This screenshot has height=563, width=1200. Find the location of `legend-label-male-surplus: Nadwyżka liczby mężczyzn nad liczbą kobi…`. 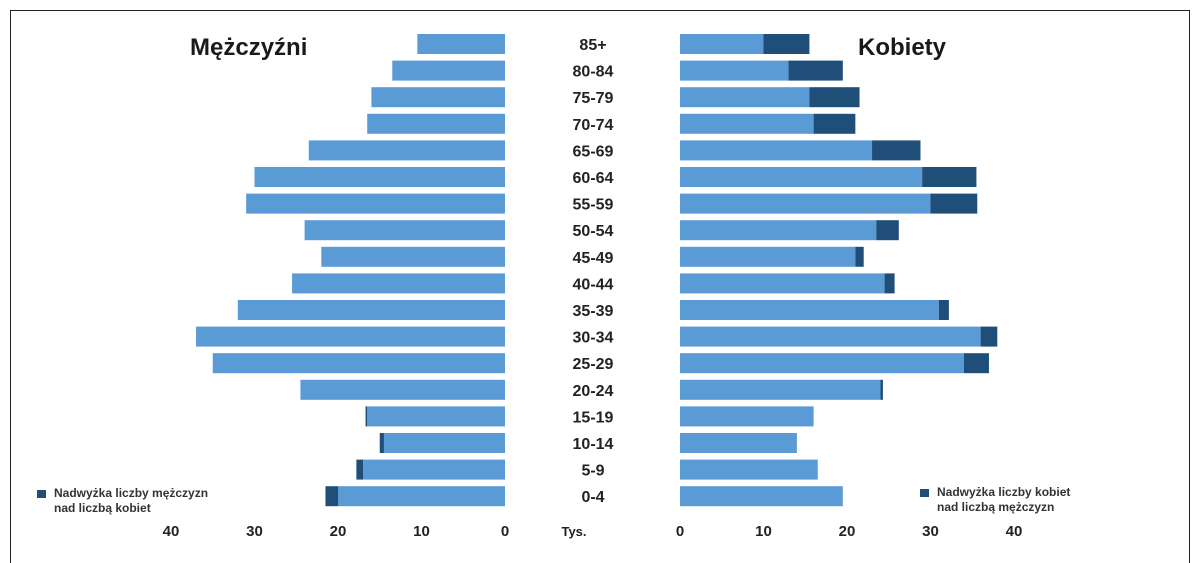

legend-label-male-surplus: Nadwyżka liczby mężczyzn nad liczbą kobi… is located at coordinates (131, 500).